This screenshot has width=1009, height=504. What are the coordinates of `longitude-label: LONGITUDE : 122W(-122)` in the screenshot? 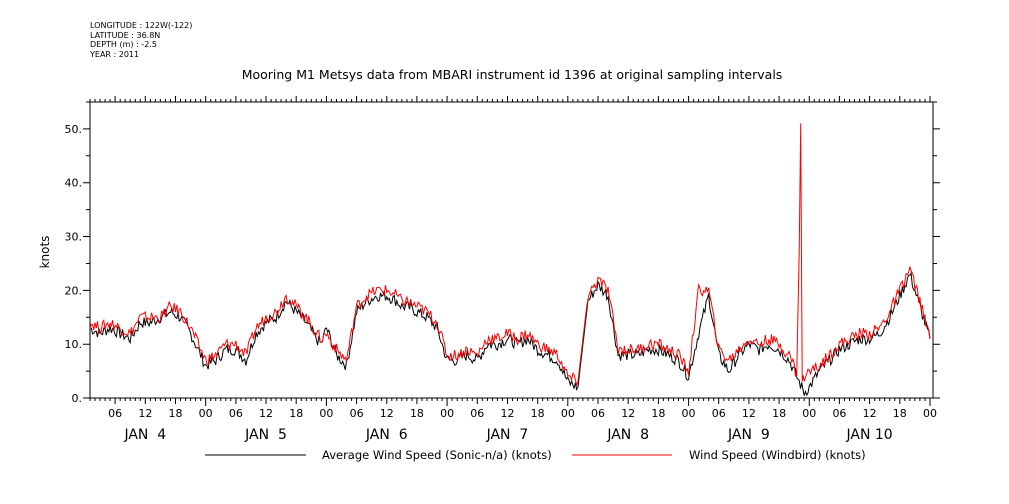 It's located at (141, 25).